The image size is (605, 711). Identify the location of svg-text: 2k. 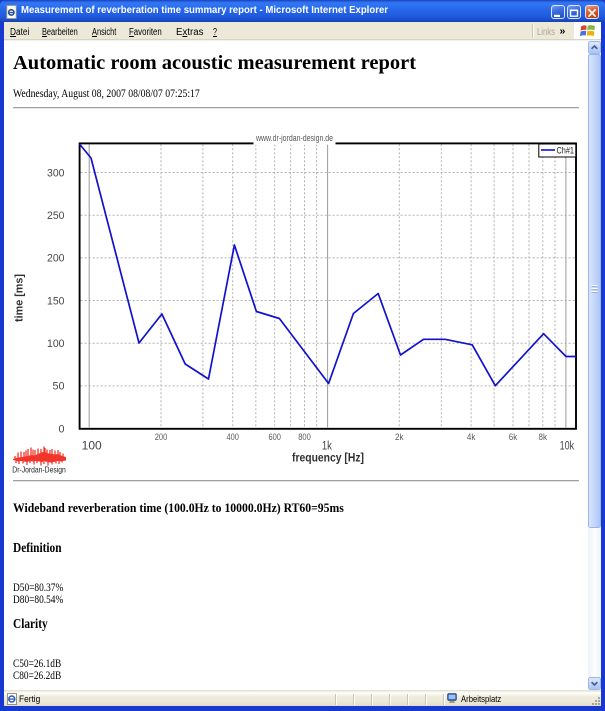
(399, 437).